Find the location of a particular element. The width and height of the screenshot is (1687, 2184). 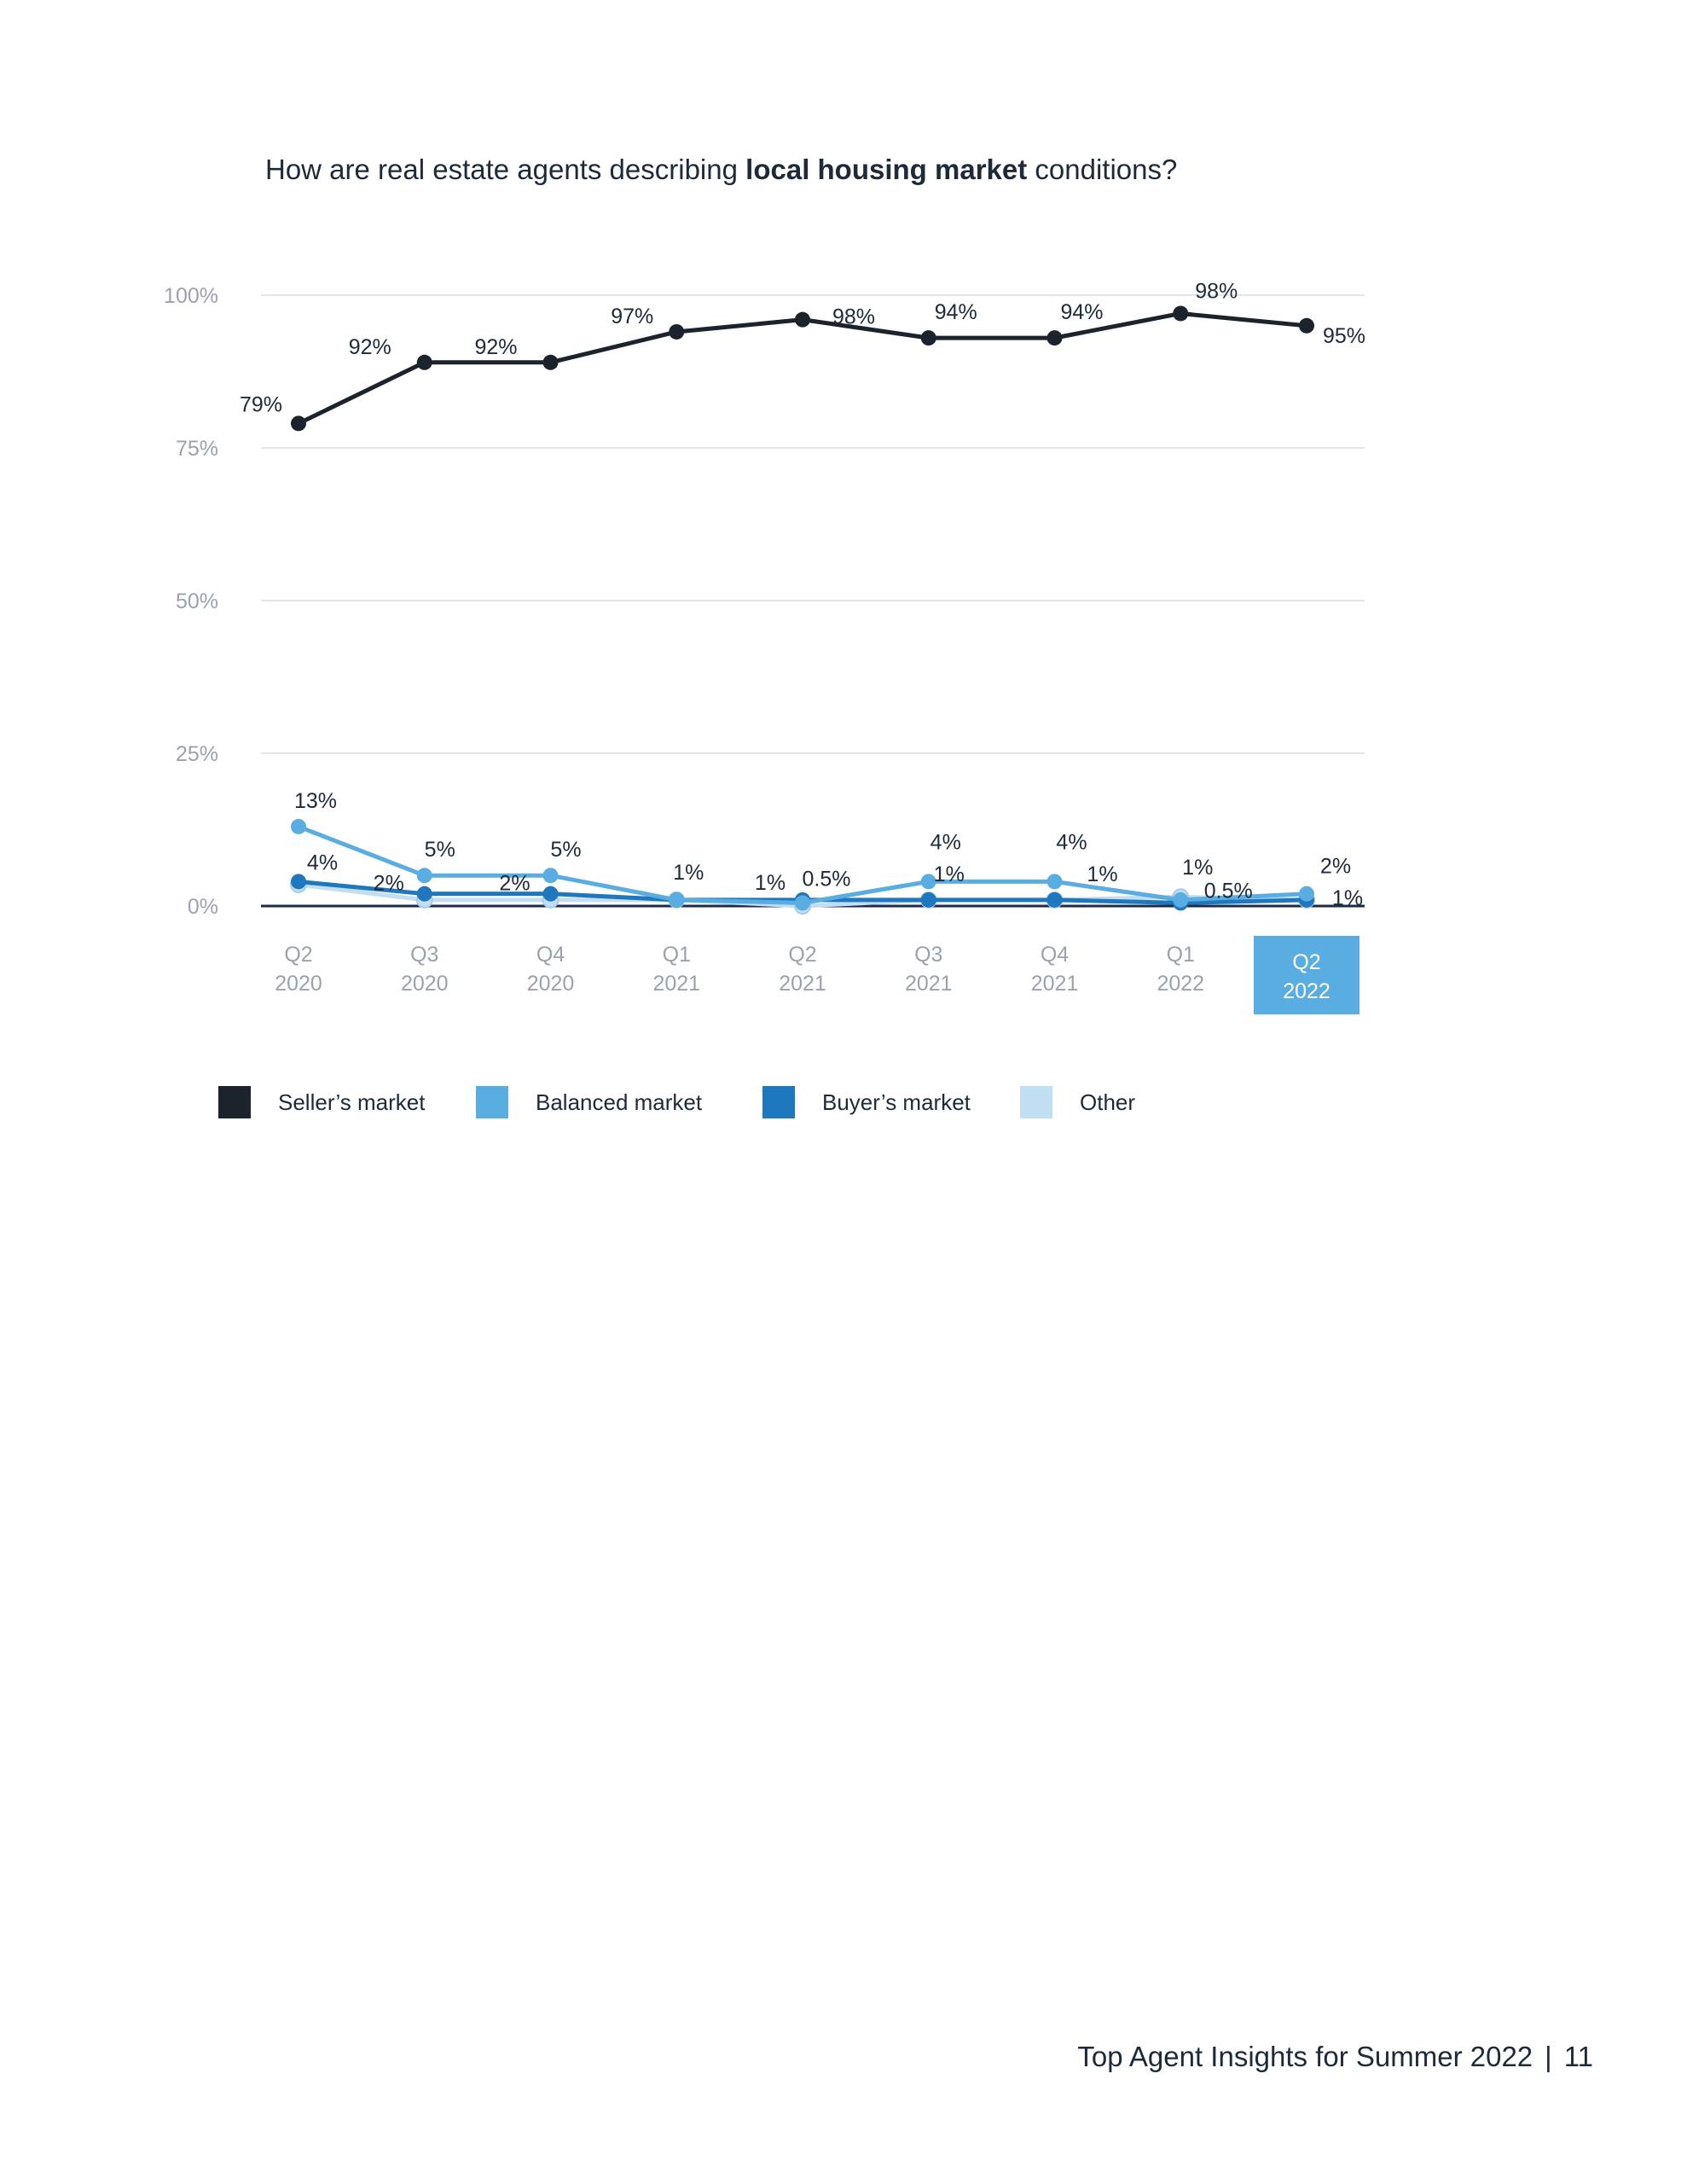

footer-title: Top Agent Insights for Summer 2022 is located at coordinates (1305, 2056).